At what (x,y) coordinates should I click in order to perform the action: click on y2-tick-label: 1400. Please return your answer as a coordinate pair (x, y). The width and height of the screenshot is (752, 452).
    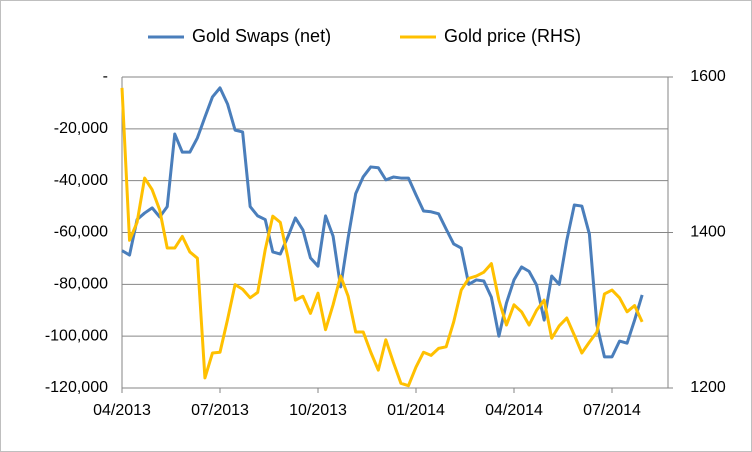
    Looking at the image, I should click on (708, 232).